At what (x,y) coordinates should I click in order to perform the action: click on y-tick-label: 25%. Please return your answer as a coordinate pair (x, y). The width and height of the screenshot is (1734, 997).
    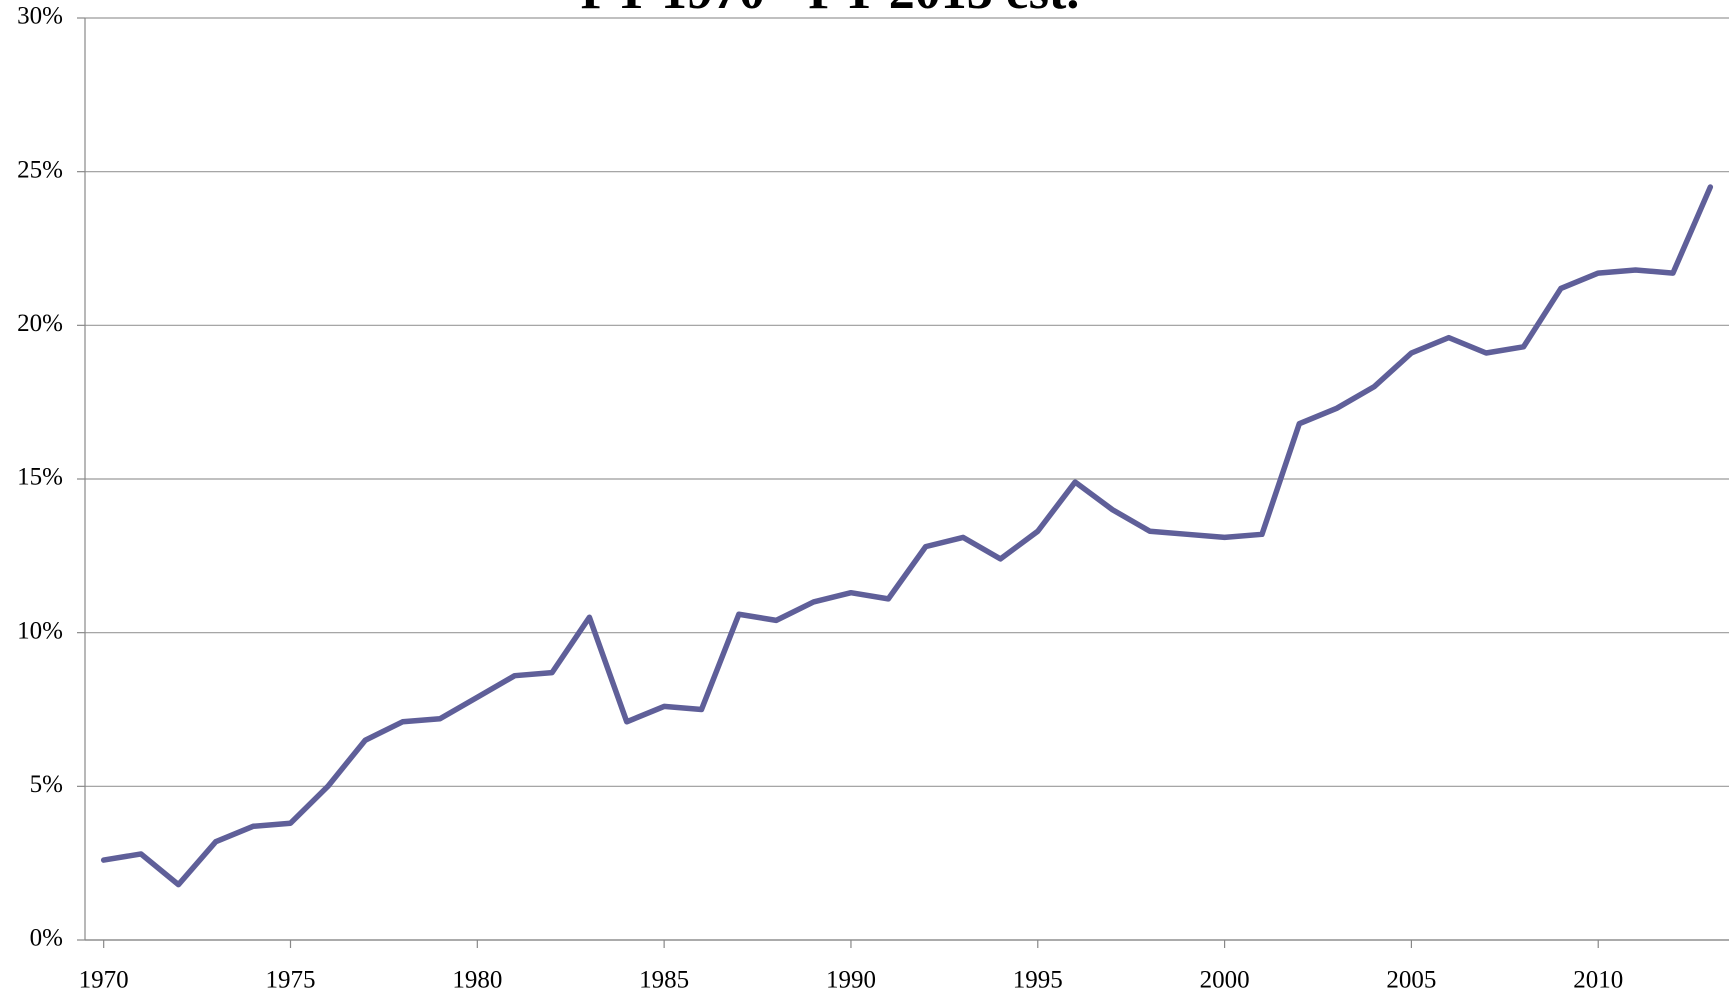
    Looking at the image, I should click on (40, 169).